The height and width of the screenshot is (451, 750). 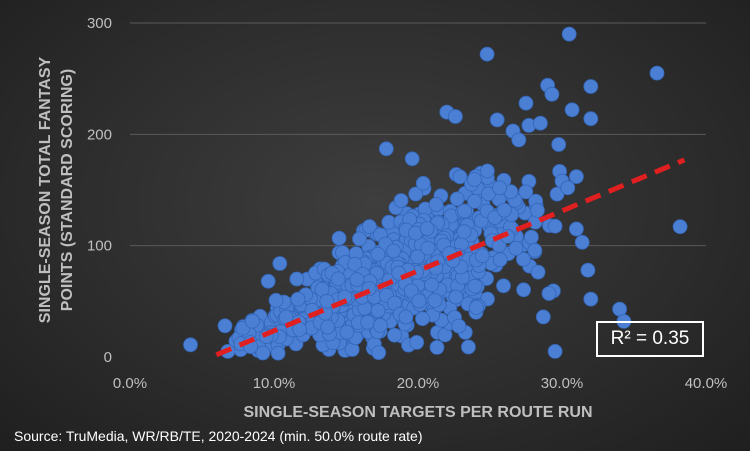 I want to click on y-tick-label: 0, so click(x=108, y=357).